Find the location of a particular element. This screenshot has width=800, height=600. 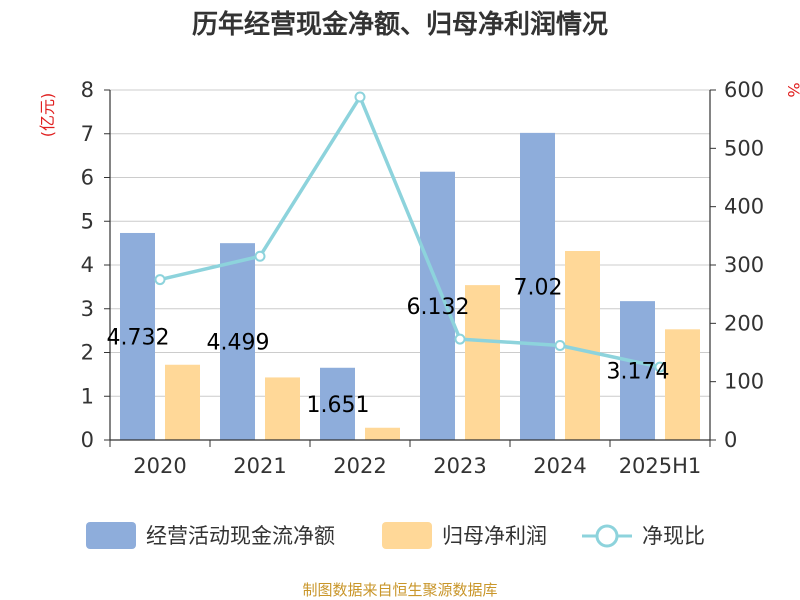

x-axis-tick-label: 2020 is located at coordinates (159, 466).